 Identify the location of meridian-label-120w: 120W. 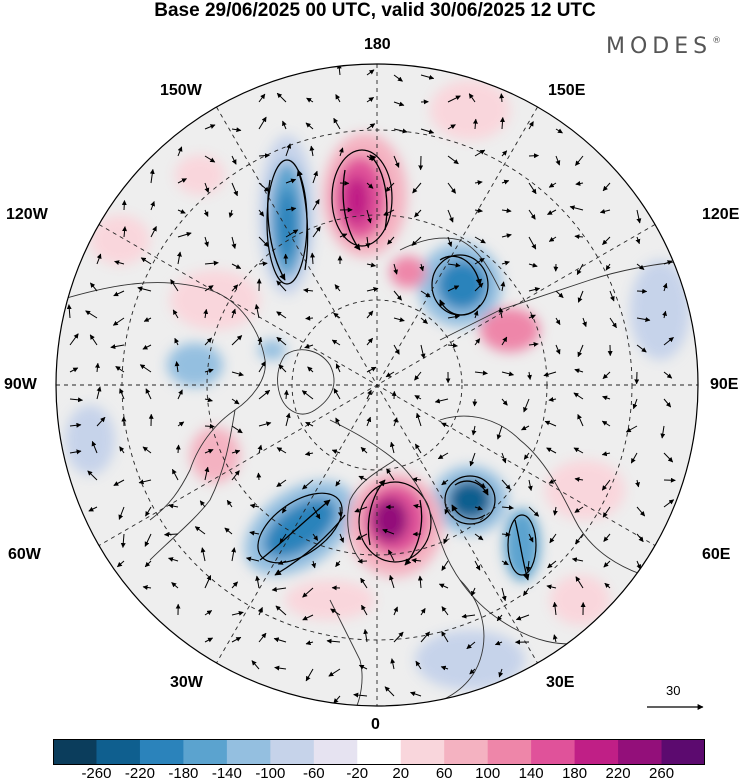
(27, 214).